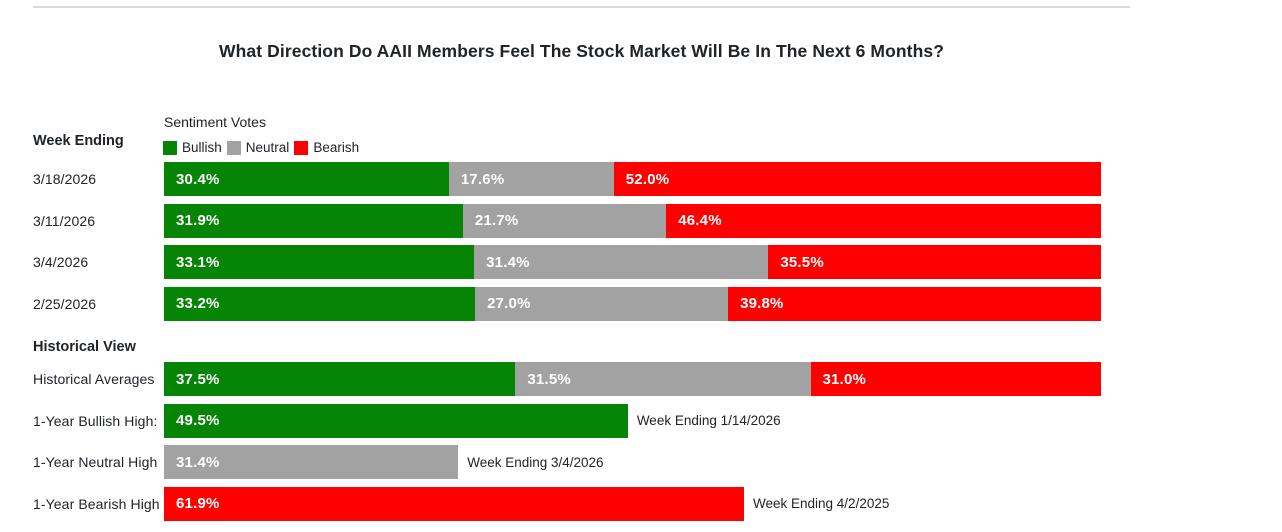 The height and width of the screenshot is (532, 1282). Describe the element at coordinates (482, 179) in the screenshot. I see `bar-value-label: 17.6%` at that location.